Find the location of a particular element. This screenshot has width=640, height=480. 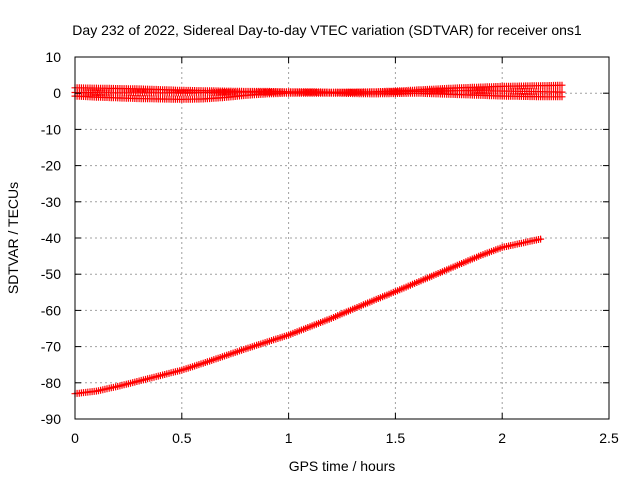

y-tick-label: -10 is located at coordinates (51, 129).